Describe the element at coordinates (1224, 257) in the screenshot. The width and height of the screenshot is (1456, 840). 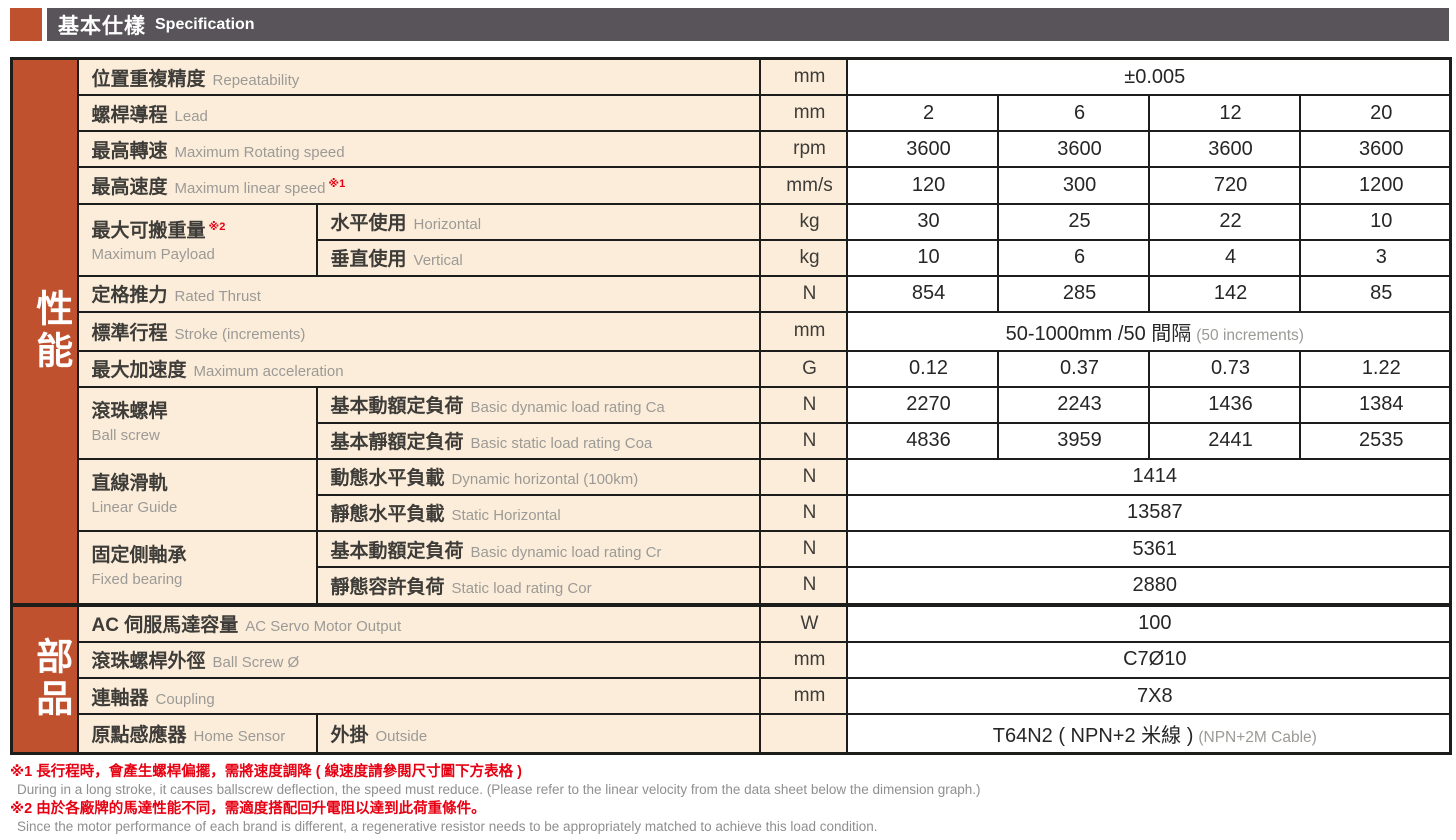
I see `value-cell: 4` at that location.